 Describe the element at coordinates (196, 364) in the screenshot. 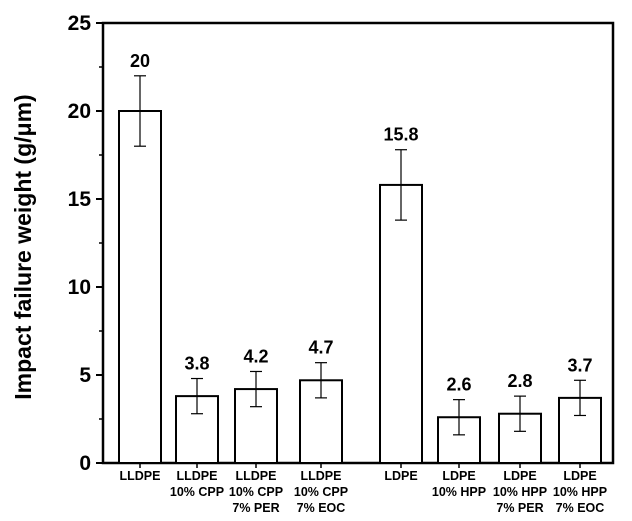

I see `data-label: 3.8` at that location.